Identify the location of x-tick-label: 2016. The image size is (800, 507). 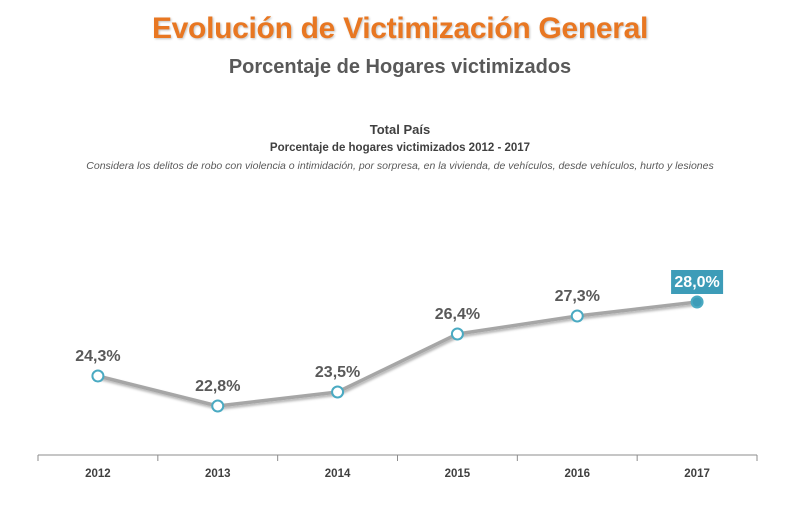
(577, 474).